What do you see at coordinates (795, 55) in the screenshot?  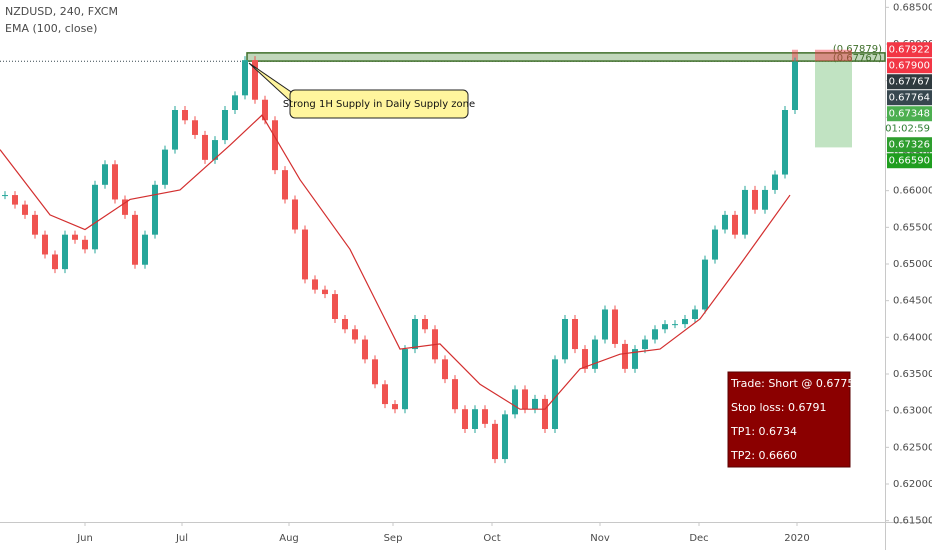 I see `position-risk` at bounding box center [795, 55].